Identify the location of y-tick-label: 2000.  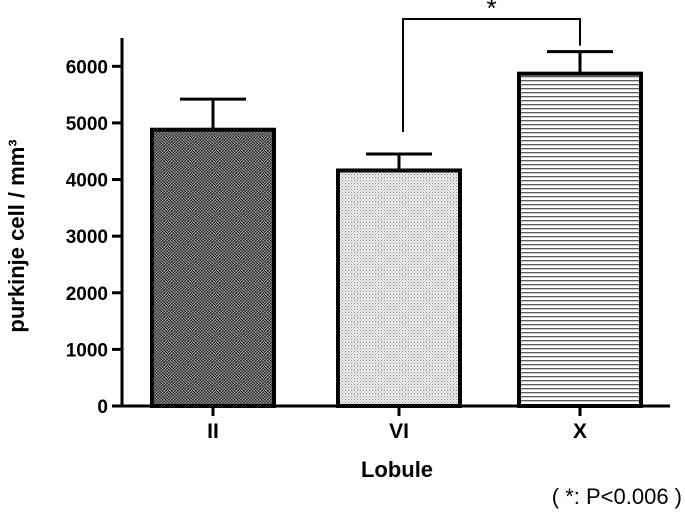
(87, 294).